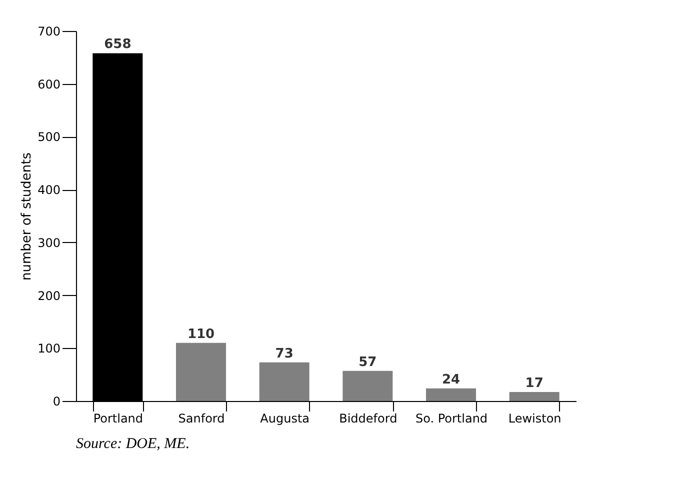  I want to click on x-tick-label: Biddeford, so click(368, 419).